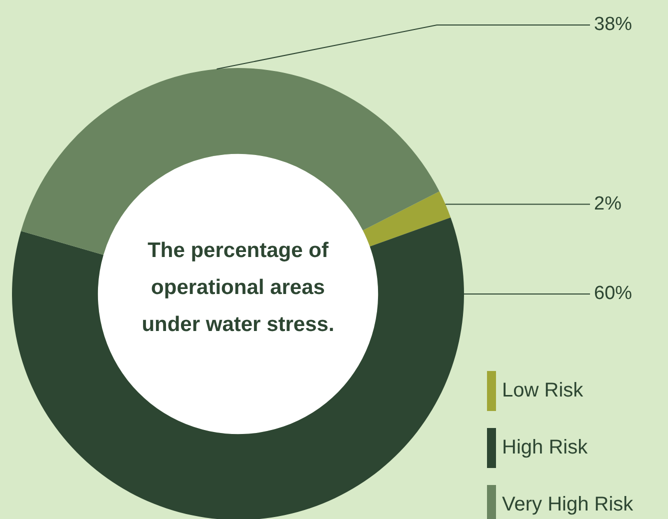 The height and width of the screenshot is (519, 668). I want to click on legend-label: Low Risk, so click(543, 391).